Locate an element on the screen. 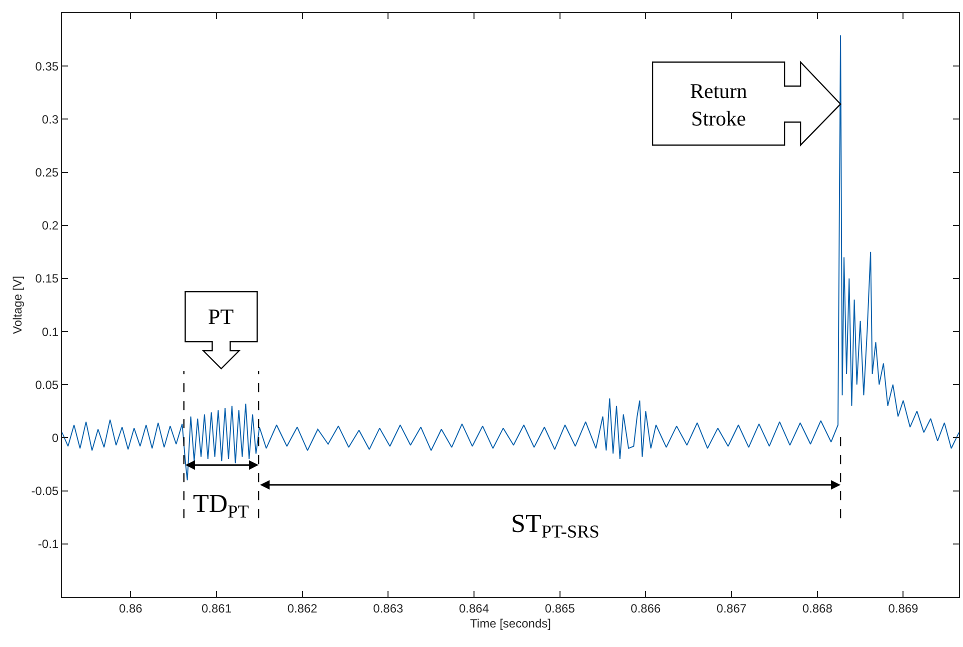 This screenshot has height=647, width=963. y-tick-label: -0.05 is located at coordinates (45, 491).